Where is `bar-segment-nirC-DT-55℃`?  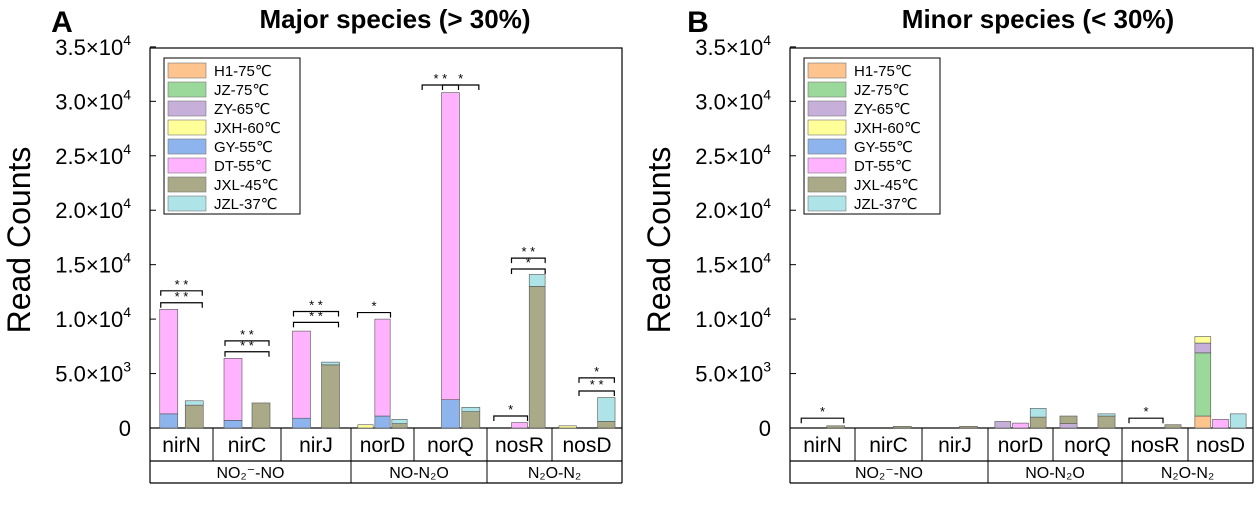 bar-segment-nirC-DT-55℃ is located at coordinates (233, 389).